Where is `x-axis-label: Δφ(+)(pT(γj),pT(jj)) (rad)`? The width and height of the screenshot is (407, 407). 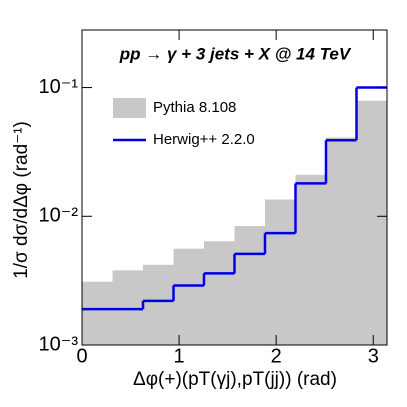
x-axis-label: Δφ(+)(pT(γj),pT(jj)) (rad) is located at coordinates (235, 379).